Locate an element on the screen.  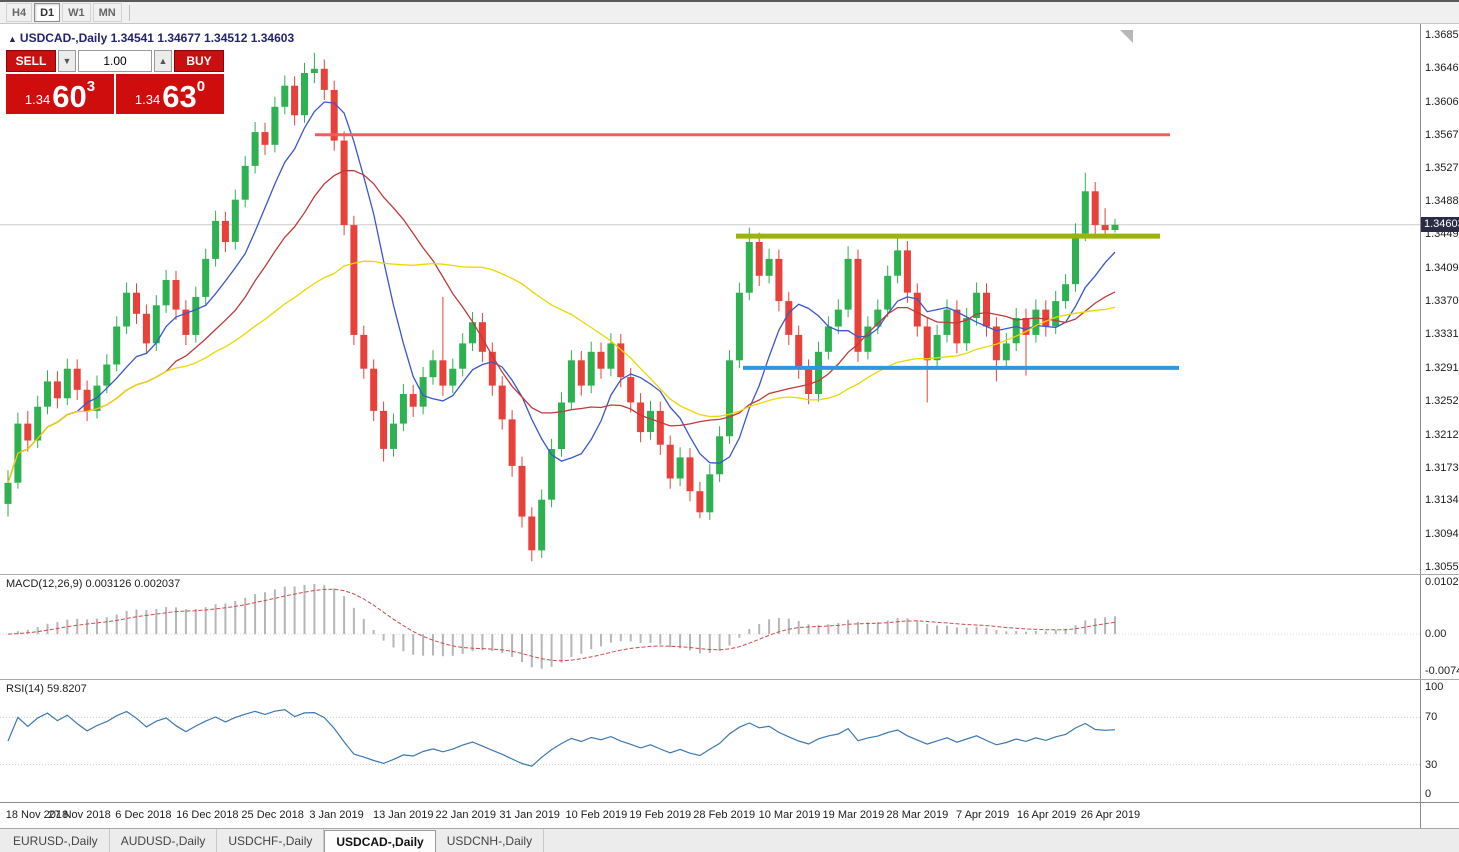
chevron-up-icon: ▲ is located at coordinates (163, 61).